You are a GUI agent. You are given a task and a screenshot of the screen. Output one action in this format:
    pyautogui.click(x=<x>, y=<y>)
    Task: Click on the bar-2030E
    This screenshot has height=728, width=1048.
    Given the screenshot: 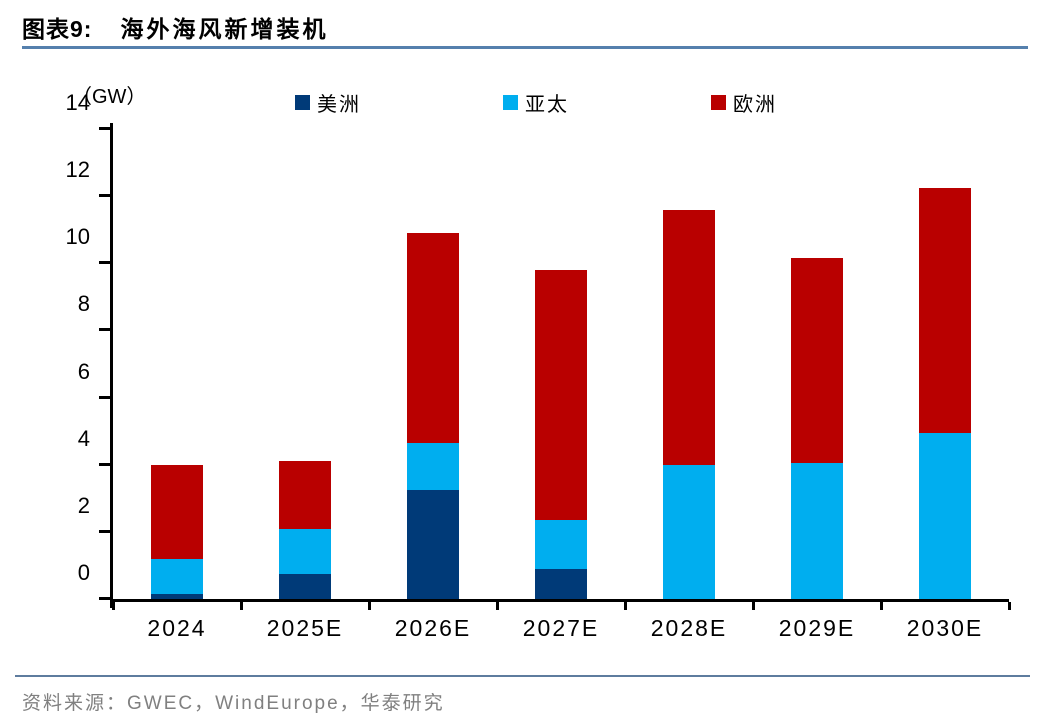 What is the action you would take?
    pyautogui.click(x=945, y=364)
    